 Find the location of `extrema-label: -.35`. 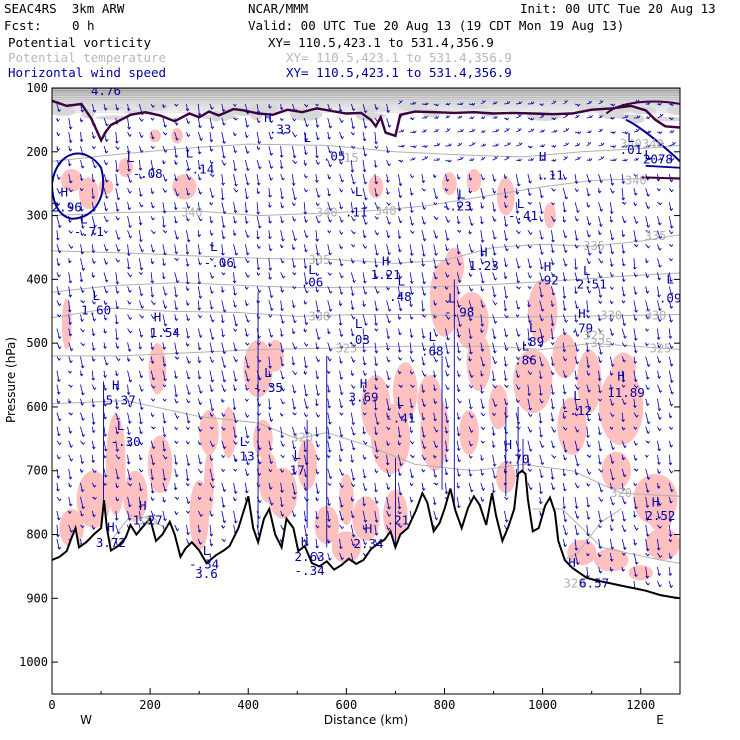

extrema-label: -.35 is located at coordinates (268, 387).